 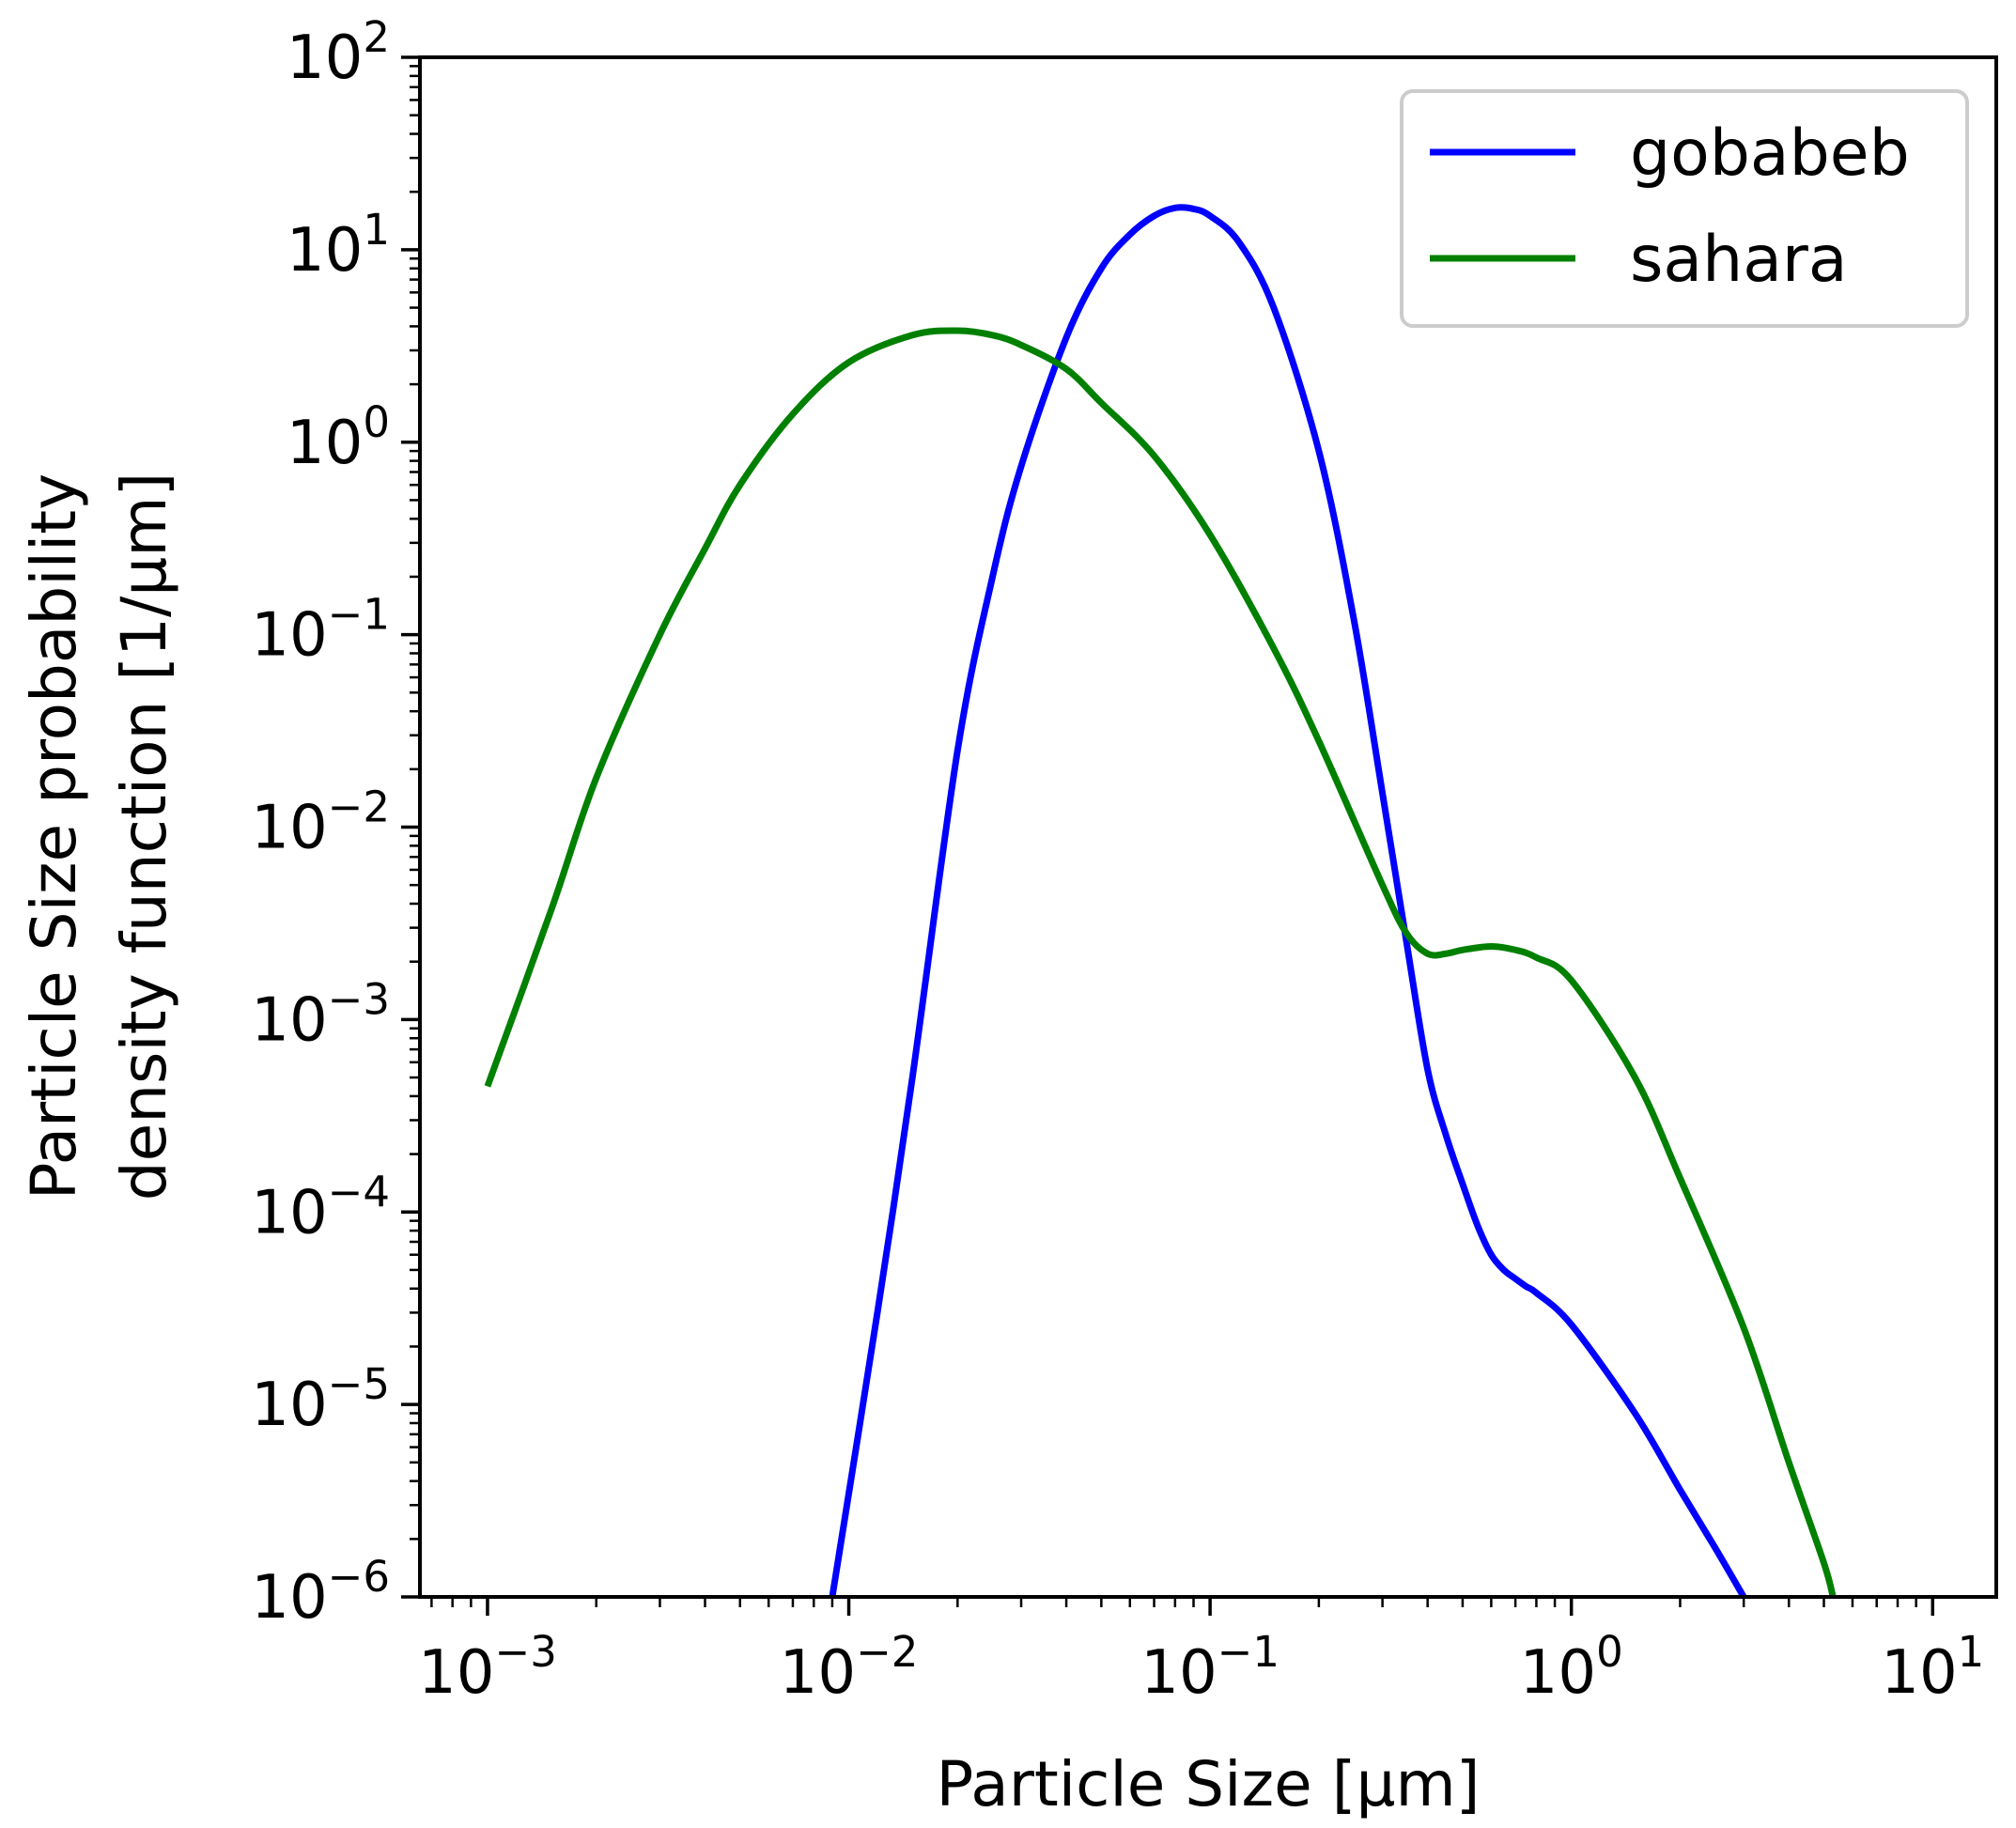 What do you see at coordinates (1571, 1667) in the screenshot?
I see `x-tick-label: 10⁰` at bounding box center [1571, 1667].